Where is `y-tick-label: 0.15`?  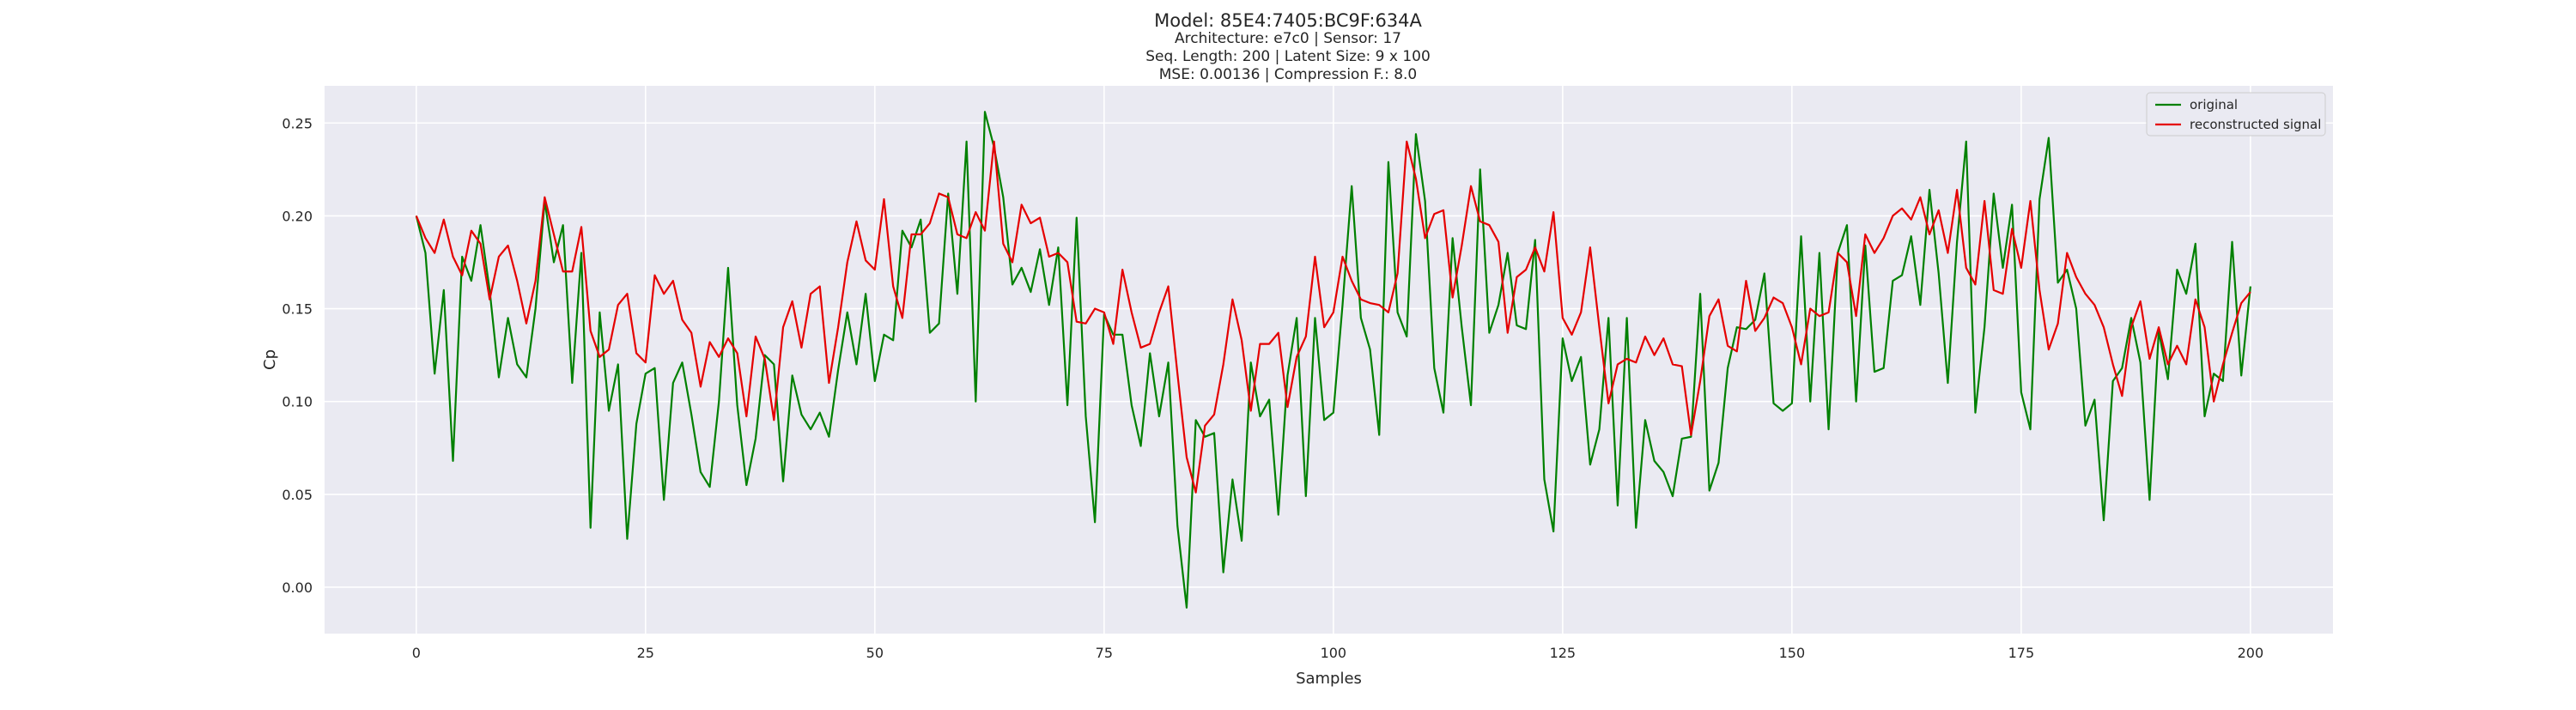 y-tick-label: 0.15 is located at coordinates (297, 309).